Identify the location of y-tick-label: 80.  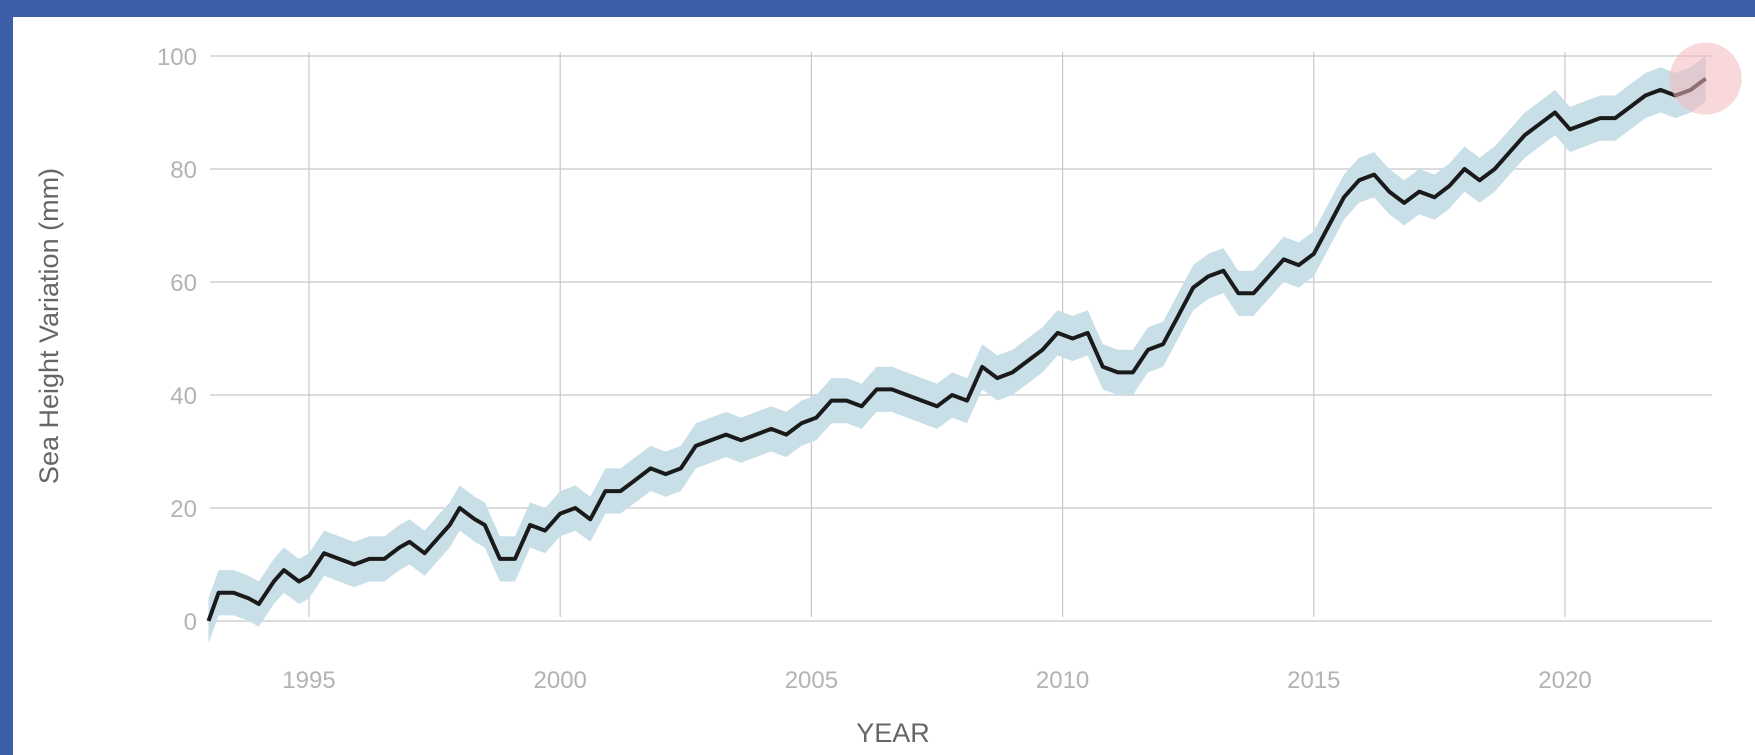
(183, 170).